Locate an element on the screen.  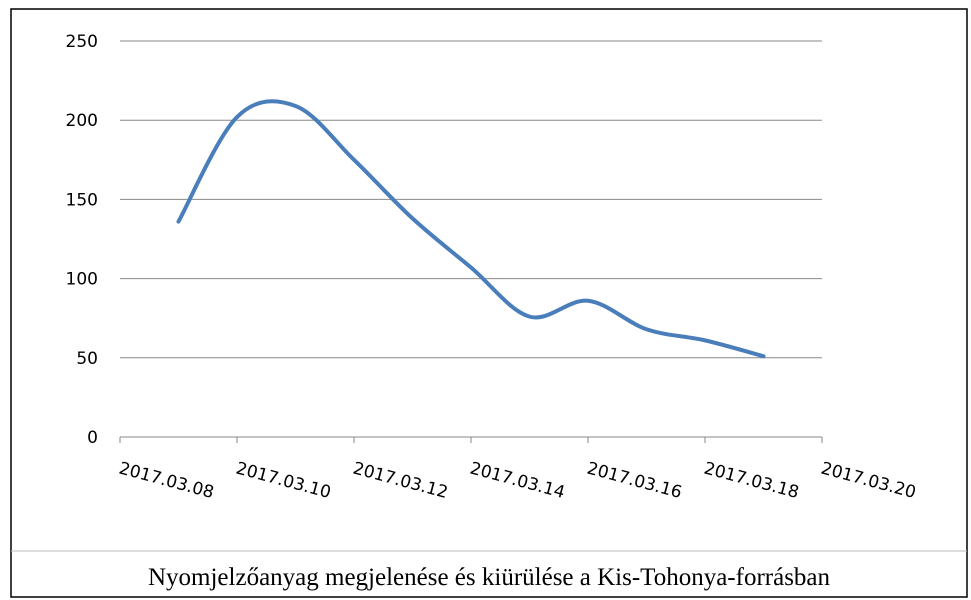
y-tick-label: 50 is located at coordinates (87, 359).